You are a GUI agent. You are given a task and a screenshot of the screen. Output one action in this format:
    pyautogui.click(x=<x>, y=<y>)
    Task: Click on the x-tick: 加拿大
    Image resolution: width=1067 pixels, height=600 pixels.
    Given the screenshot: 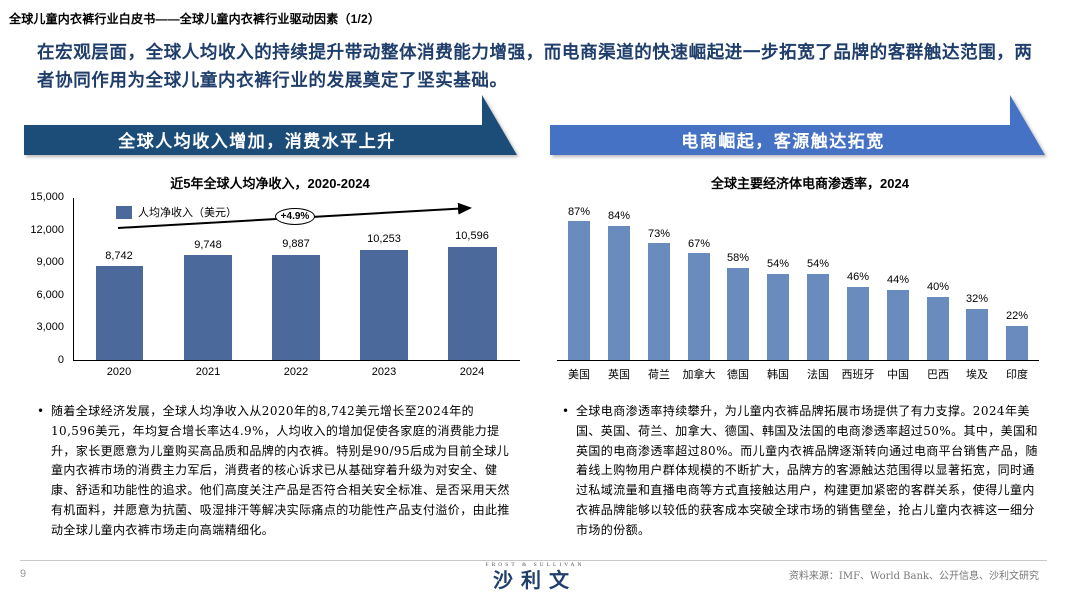 What is the action you would take?
    pyautogui.click(x=699, y=374)
    